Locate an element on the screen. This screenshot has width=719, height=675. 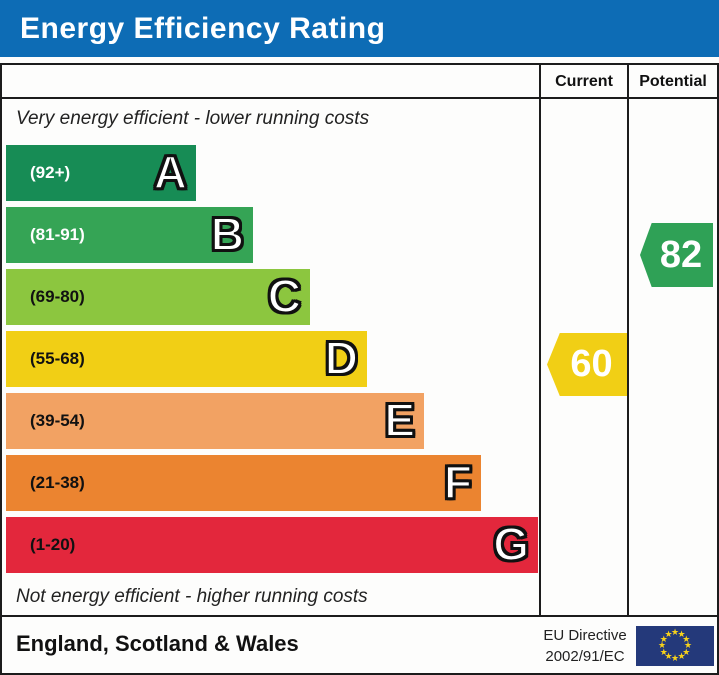
band-g-letter: G is located at coordinates (511, 544).